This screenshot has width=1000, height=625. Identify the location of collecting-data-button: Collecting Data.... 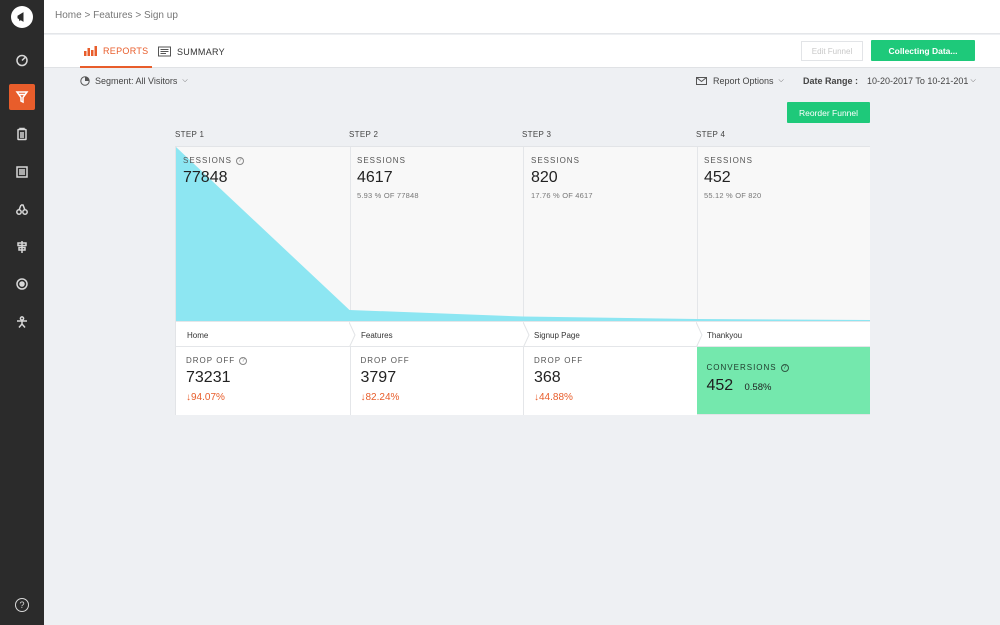
(923, 50).